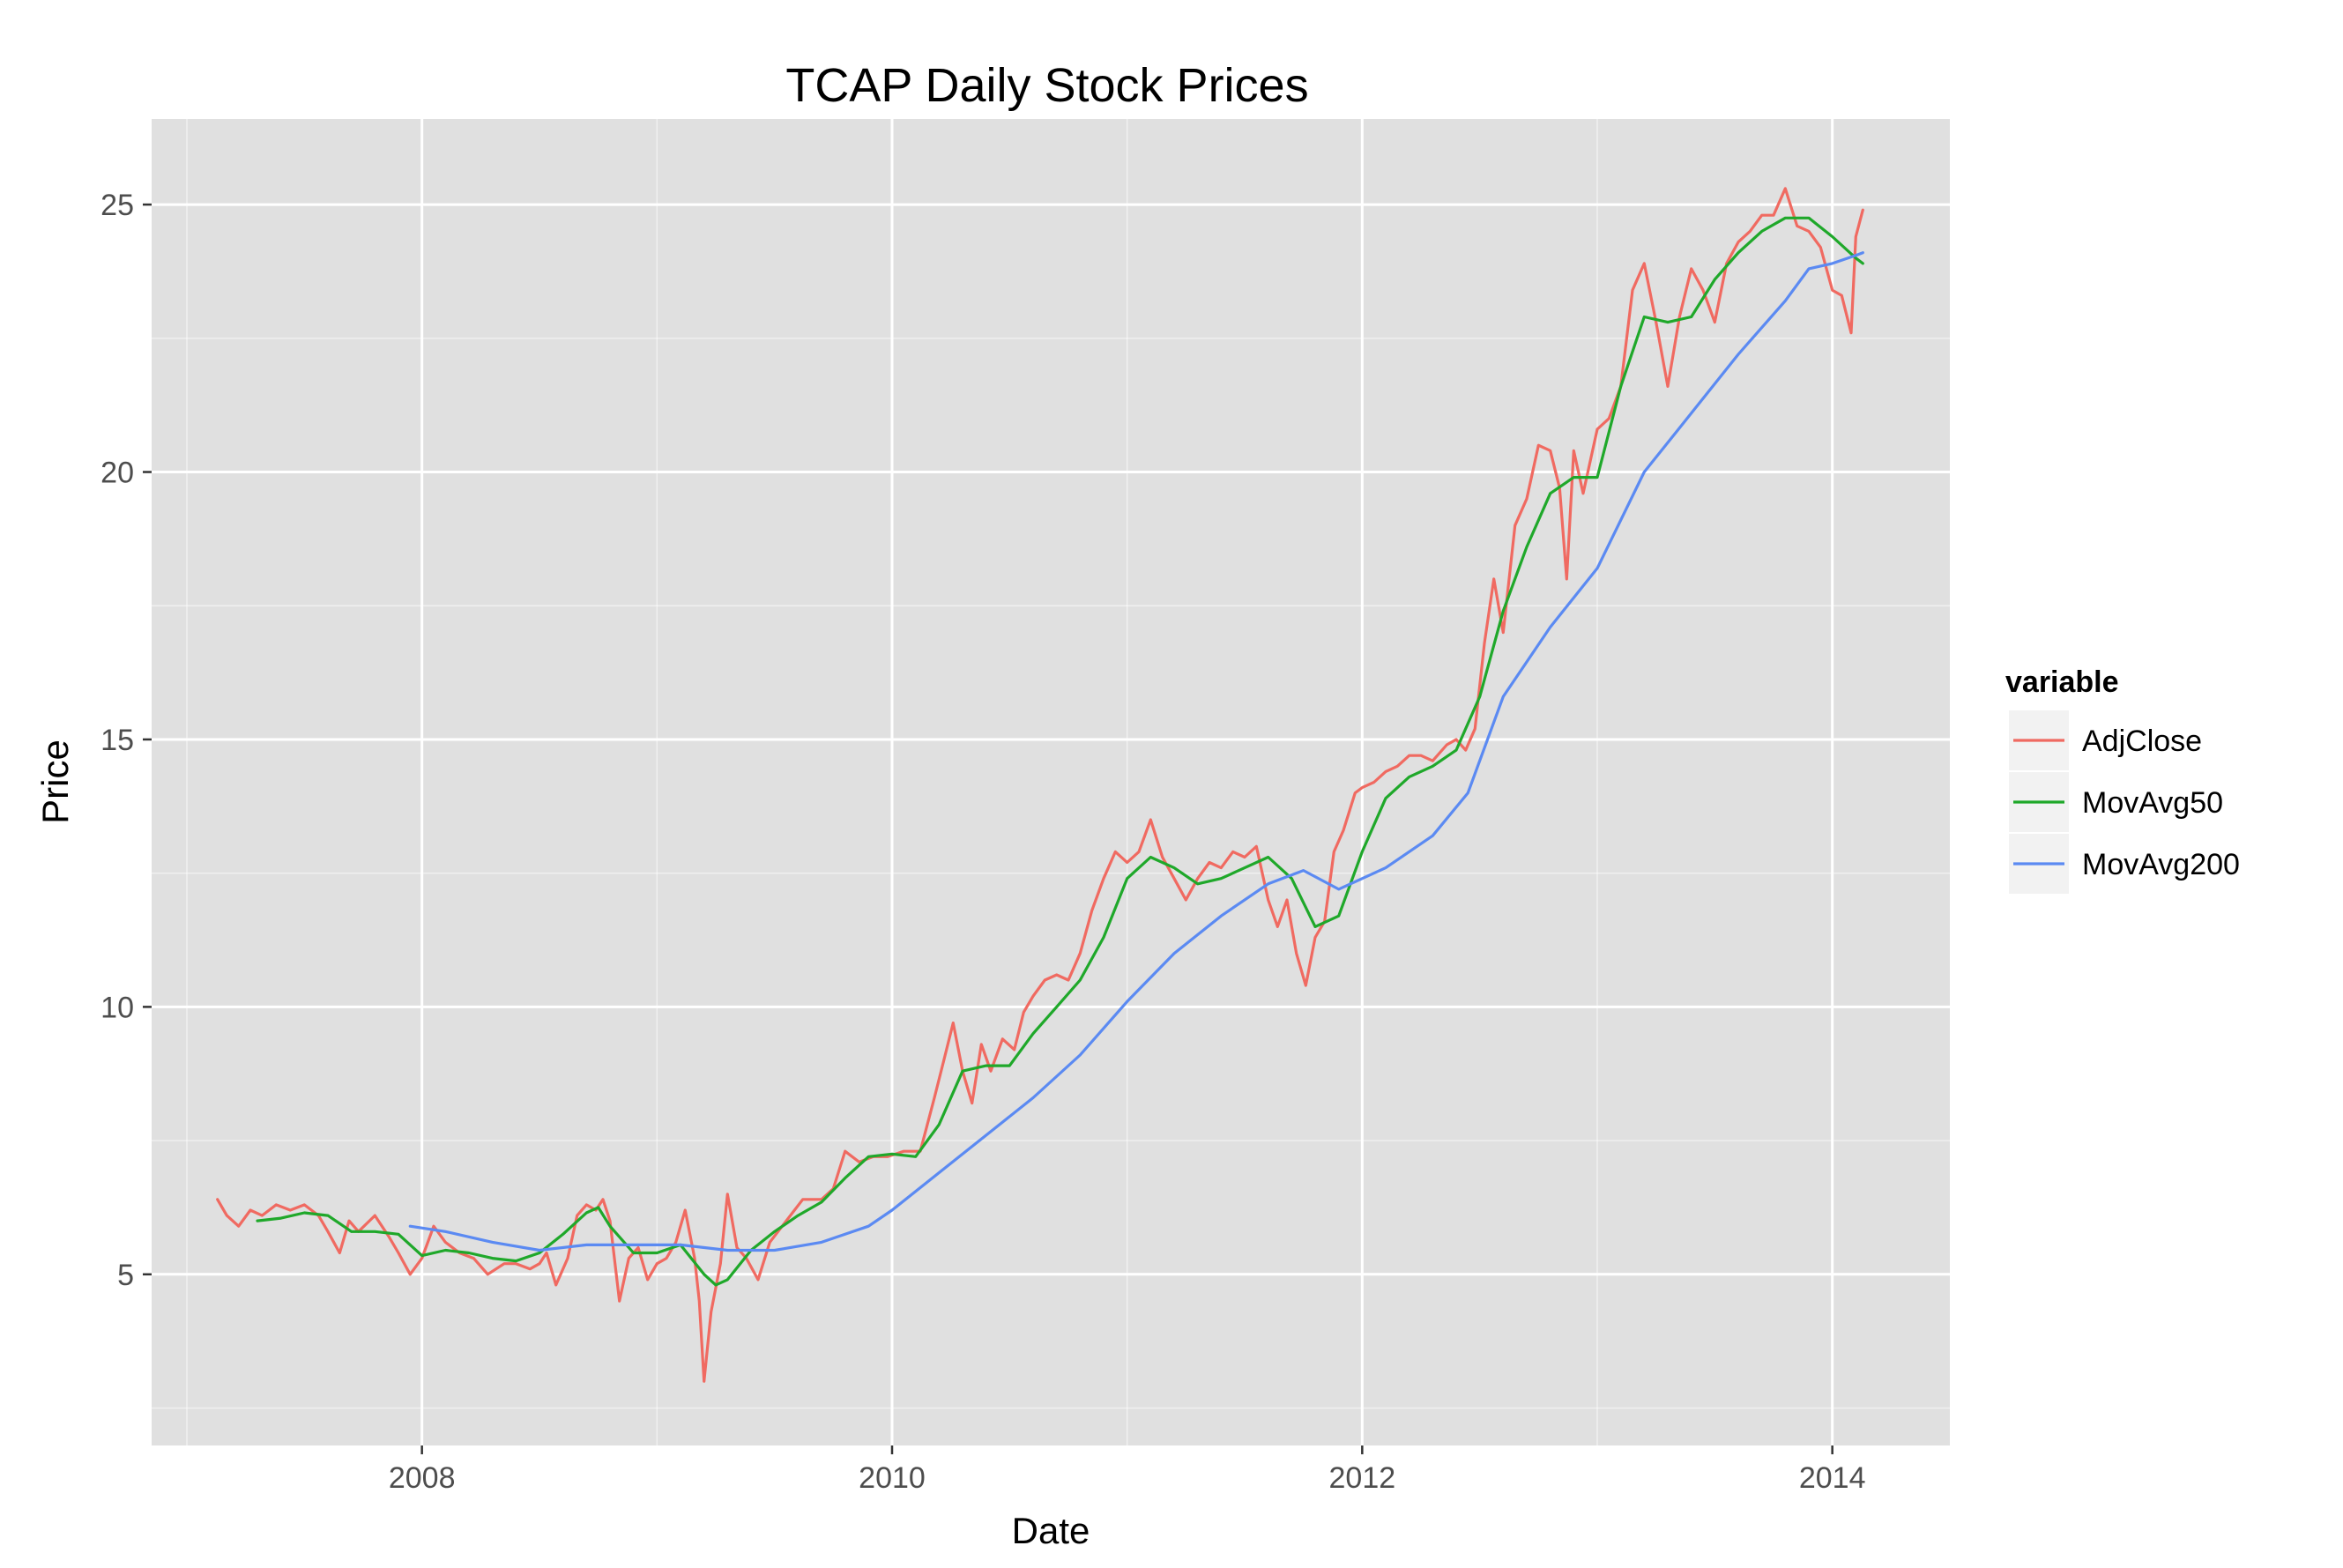 This screenshot has width=2343, height=1568. I want to click on y-tick-label: 20, so click(117, 473).